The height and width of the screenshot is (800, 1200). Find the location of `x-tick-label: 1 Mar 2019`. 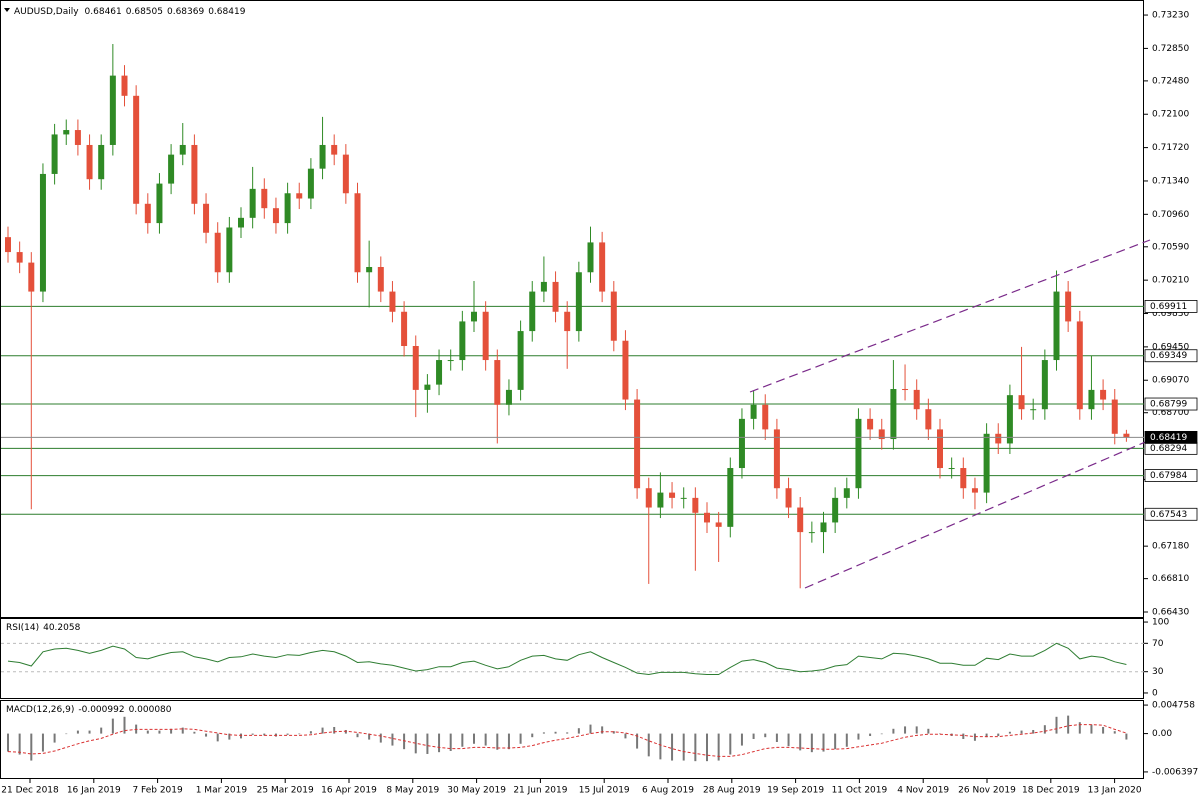

x-tick-label: 1 Mar 2019 is located at coordinates (222, 791).